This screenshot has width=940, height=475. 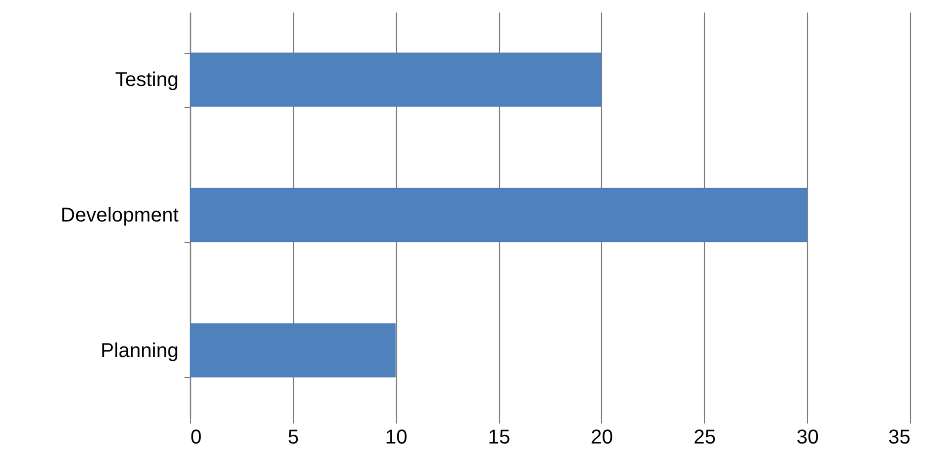 What do you see at coordinates (196, 437) in the screenshot?
I see `x-tick-label: 0` at bounding box center [196, 437].